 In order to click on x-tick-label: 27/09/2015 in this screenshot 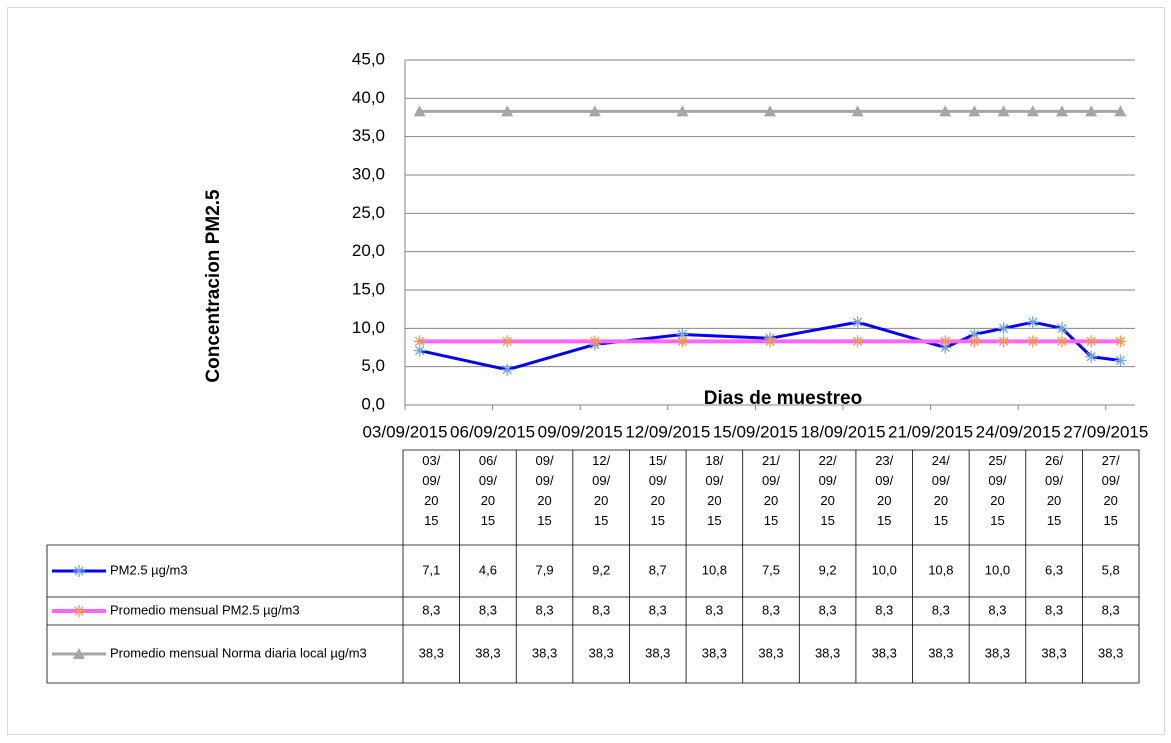, I will do `click(1105, 431)`.